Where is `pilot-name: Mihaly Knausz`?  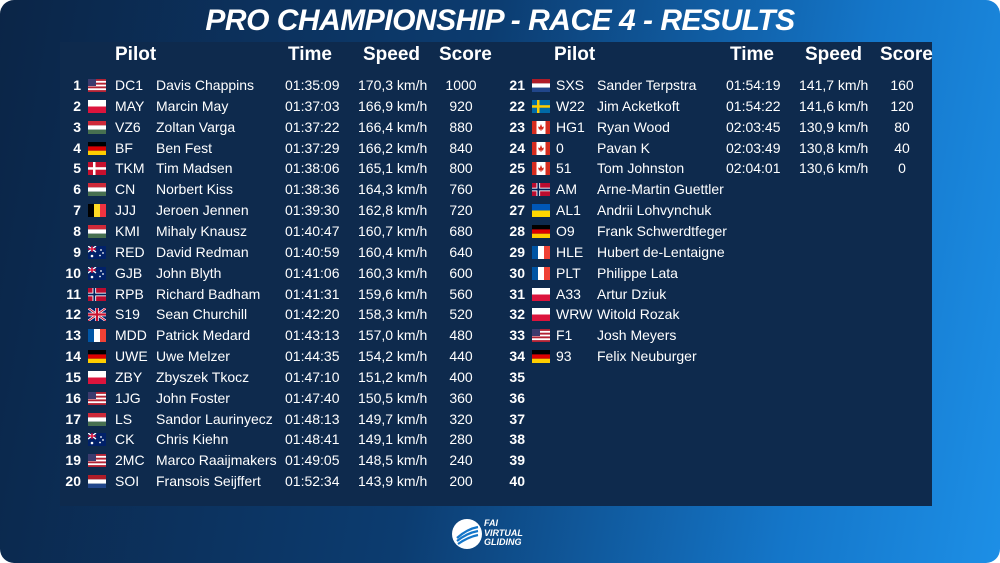
pilot-name: Mihaly Knausz is located at coordinates (202, 230).